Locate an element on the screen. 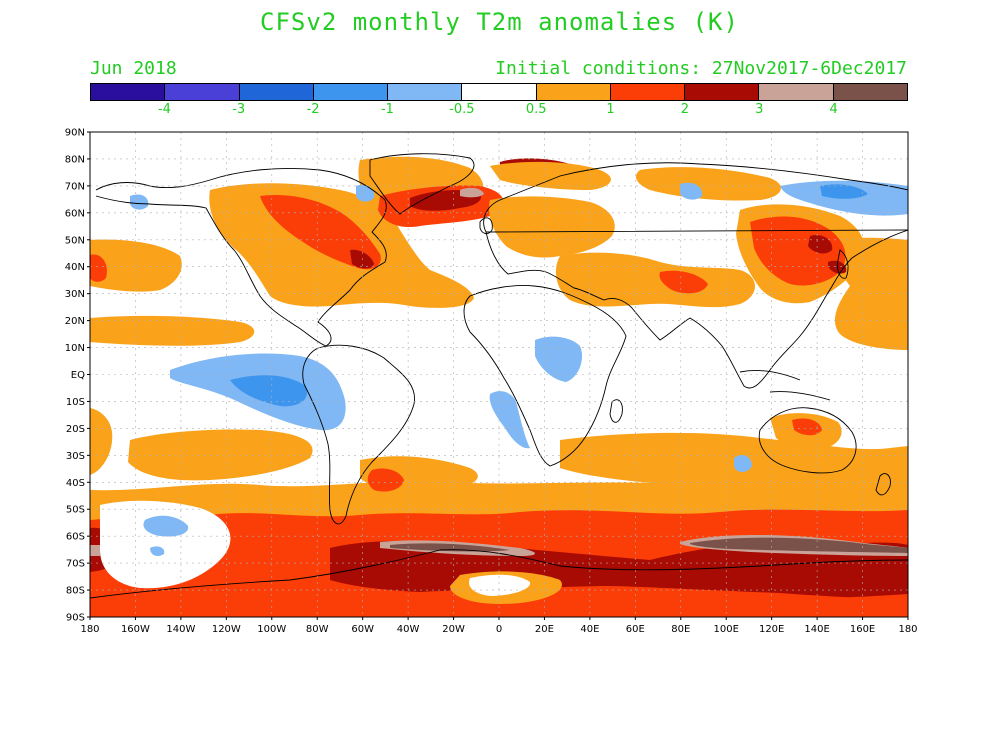 The height and width of the screenshot is (750, 999). legend-label: -1 is located at coordinates (387, 109).